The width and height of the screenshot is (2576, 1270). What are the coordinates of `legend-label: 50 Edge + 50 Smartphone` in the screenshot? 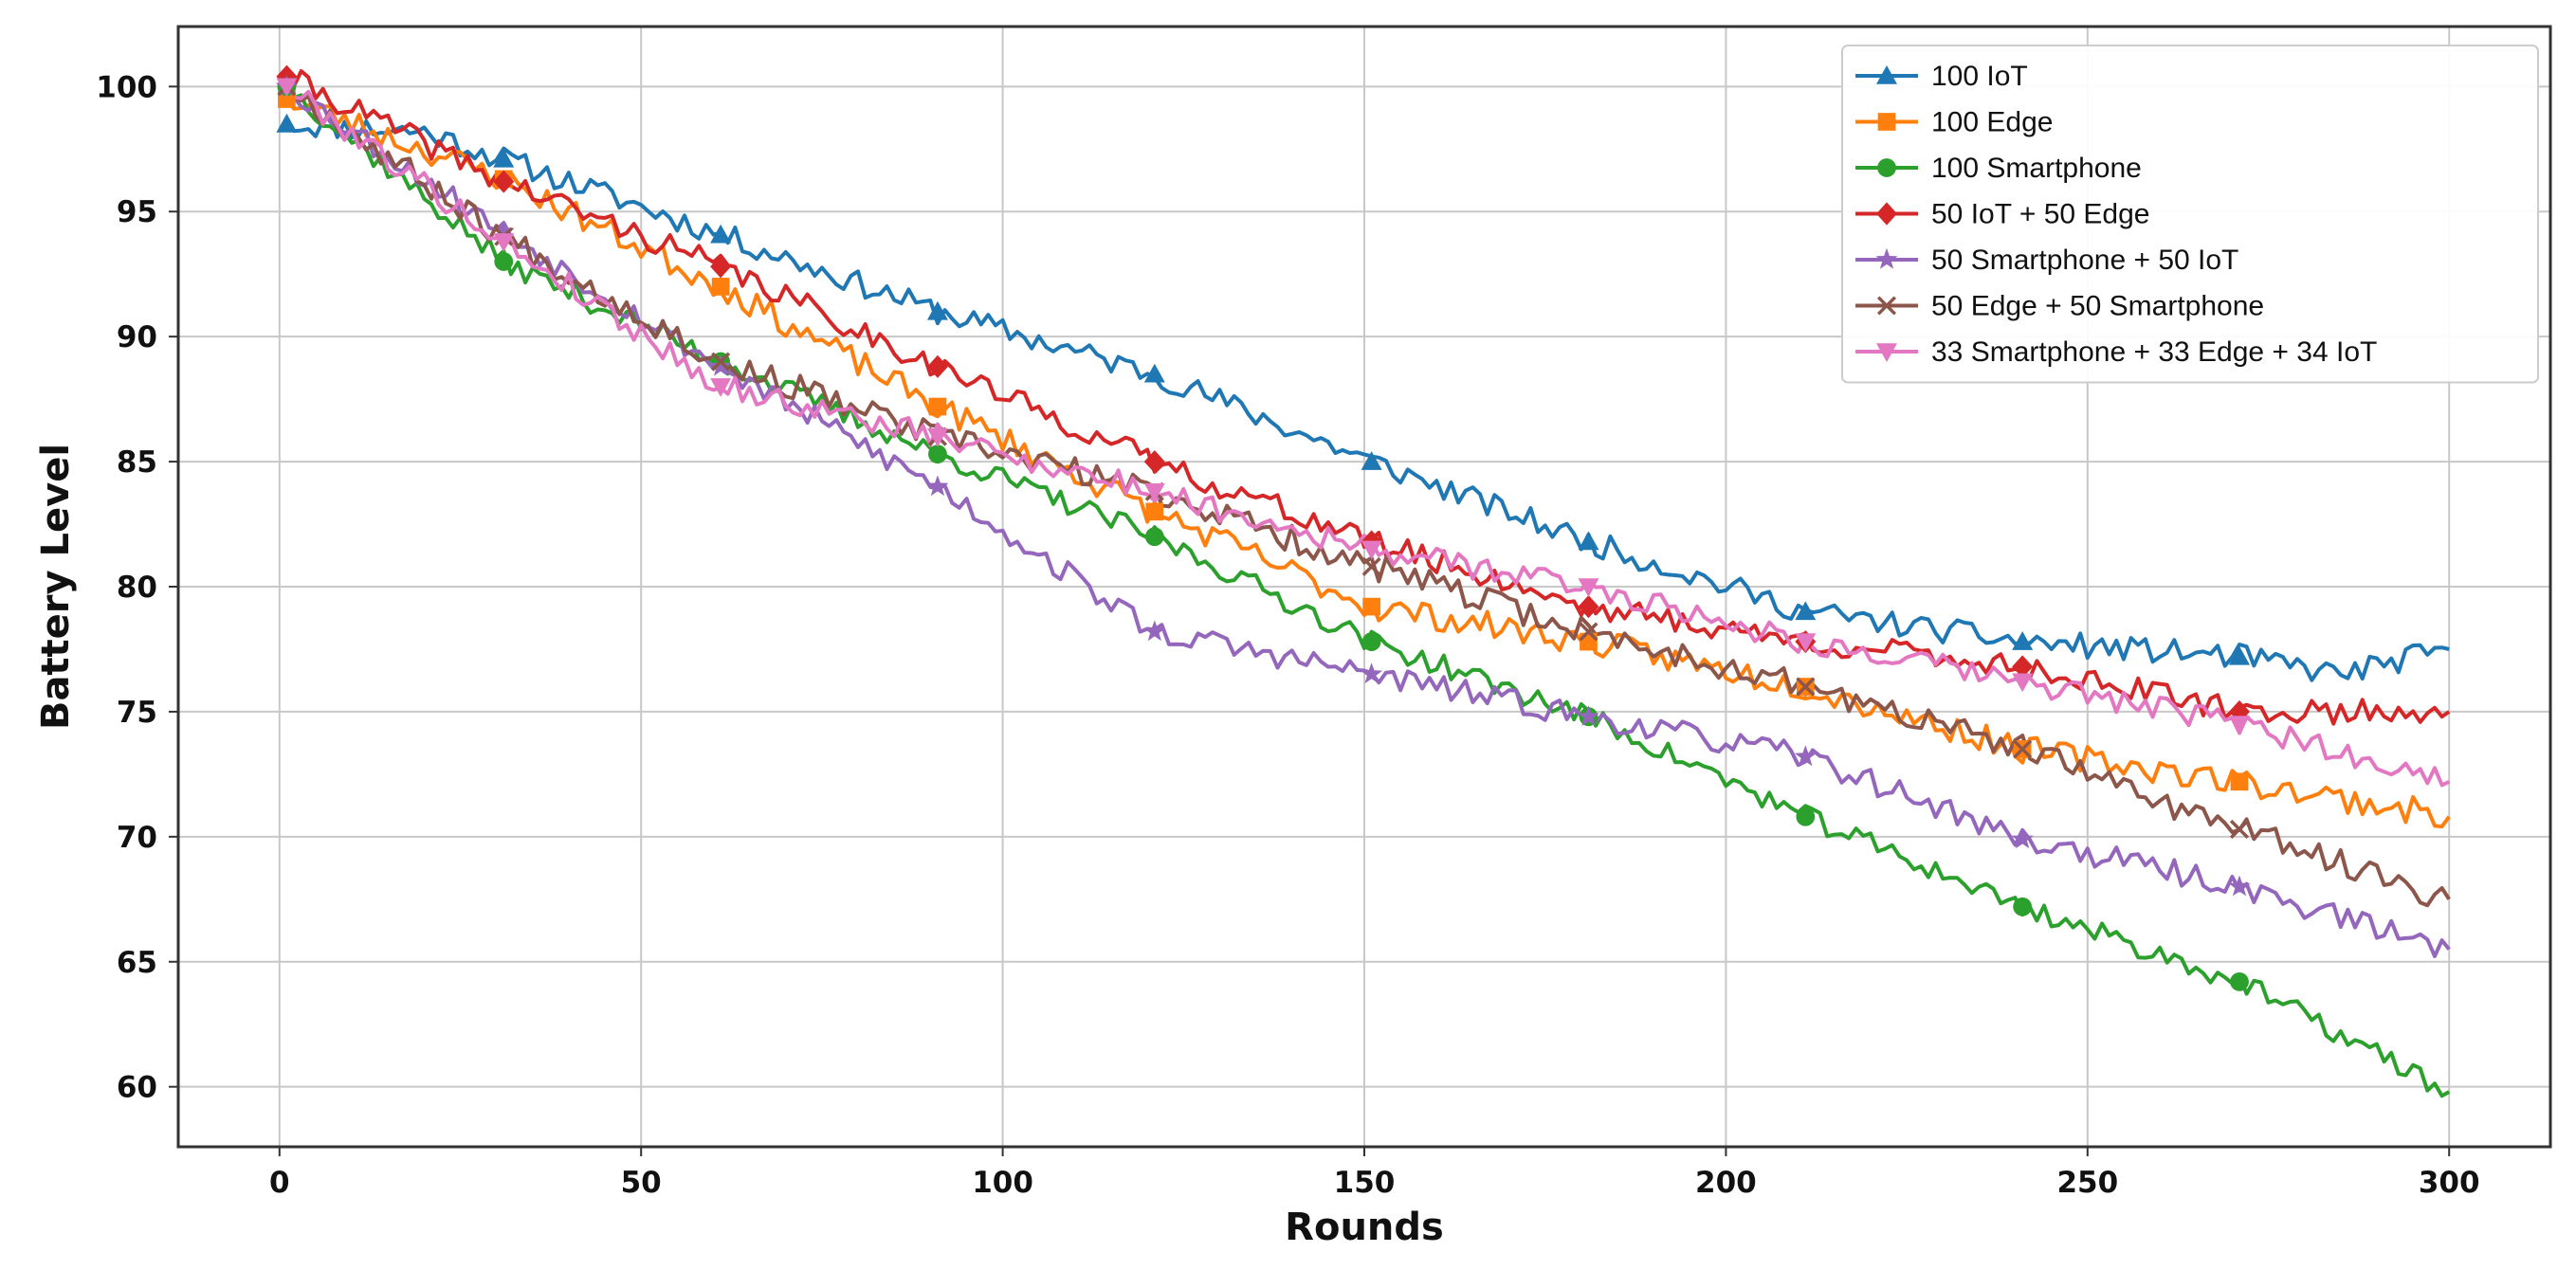 It's located at (2097, 306).